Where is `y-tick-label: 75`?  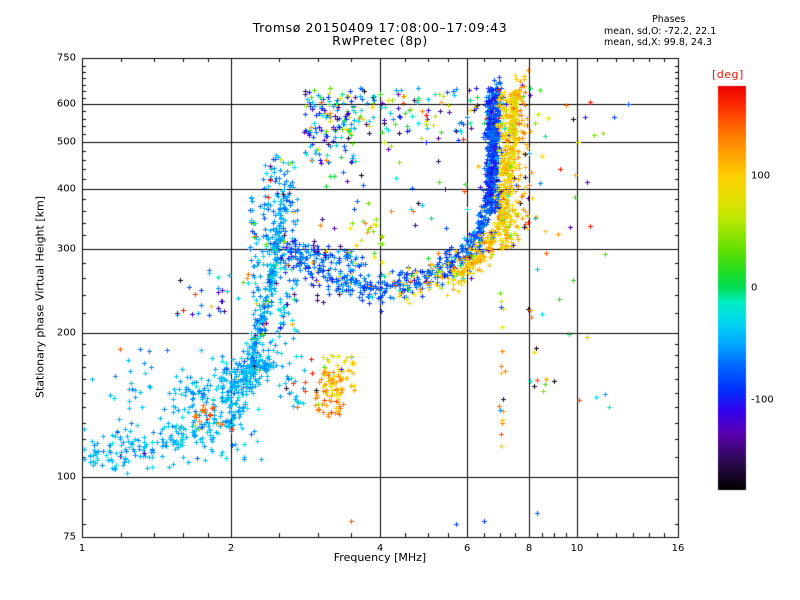
y-tick-label: 75 is located at coordinates (69, 537).